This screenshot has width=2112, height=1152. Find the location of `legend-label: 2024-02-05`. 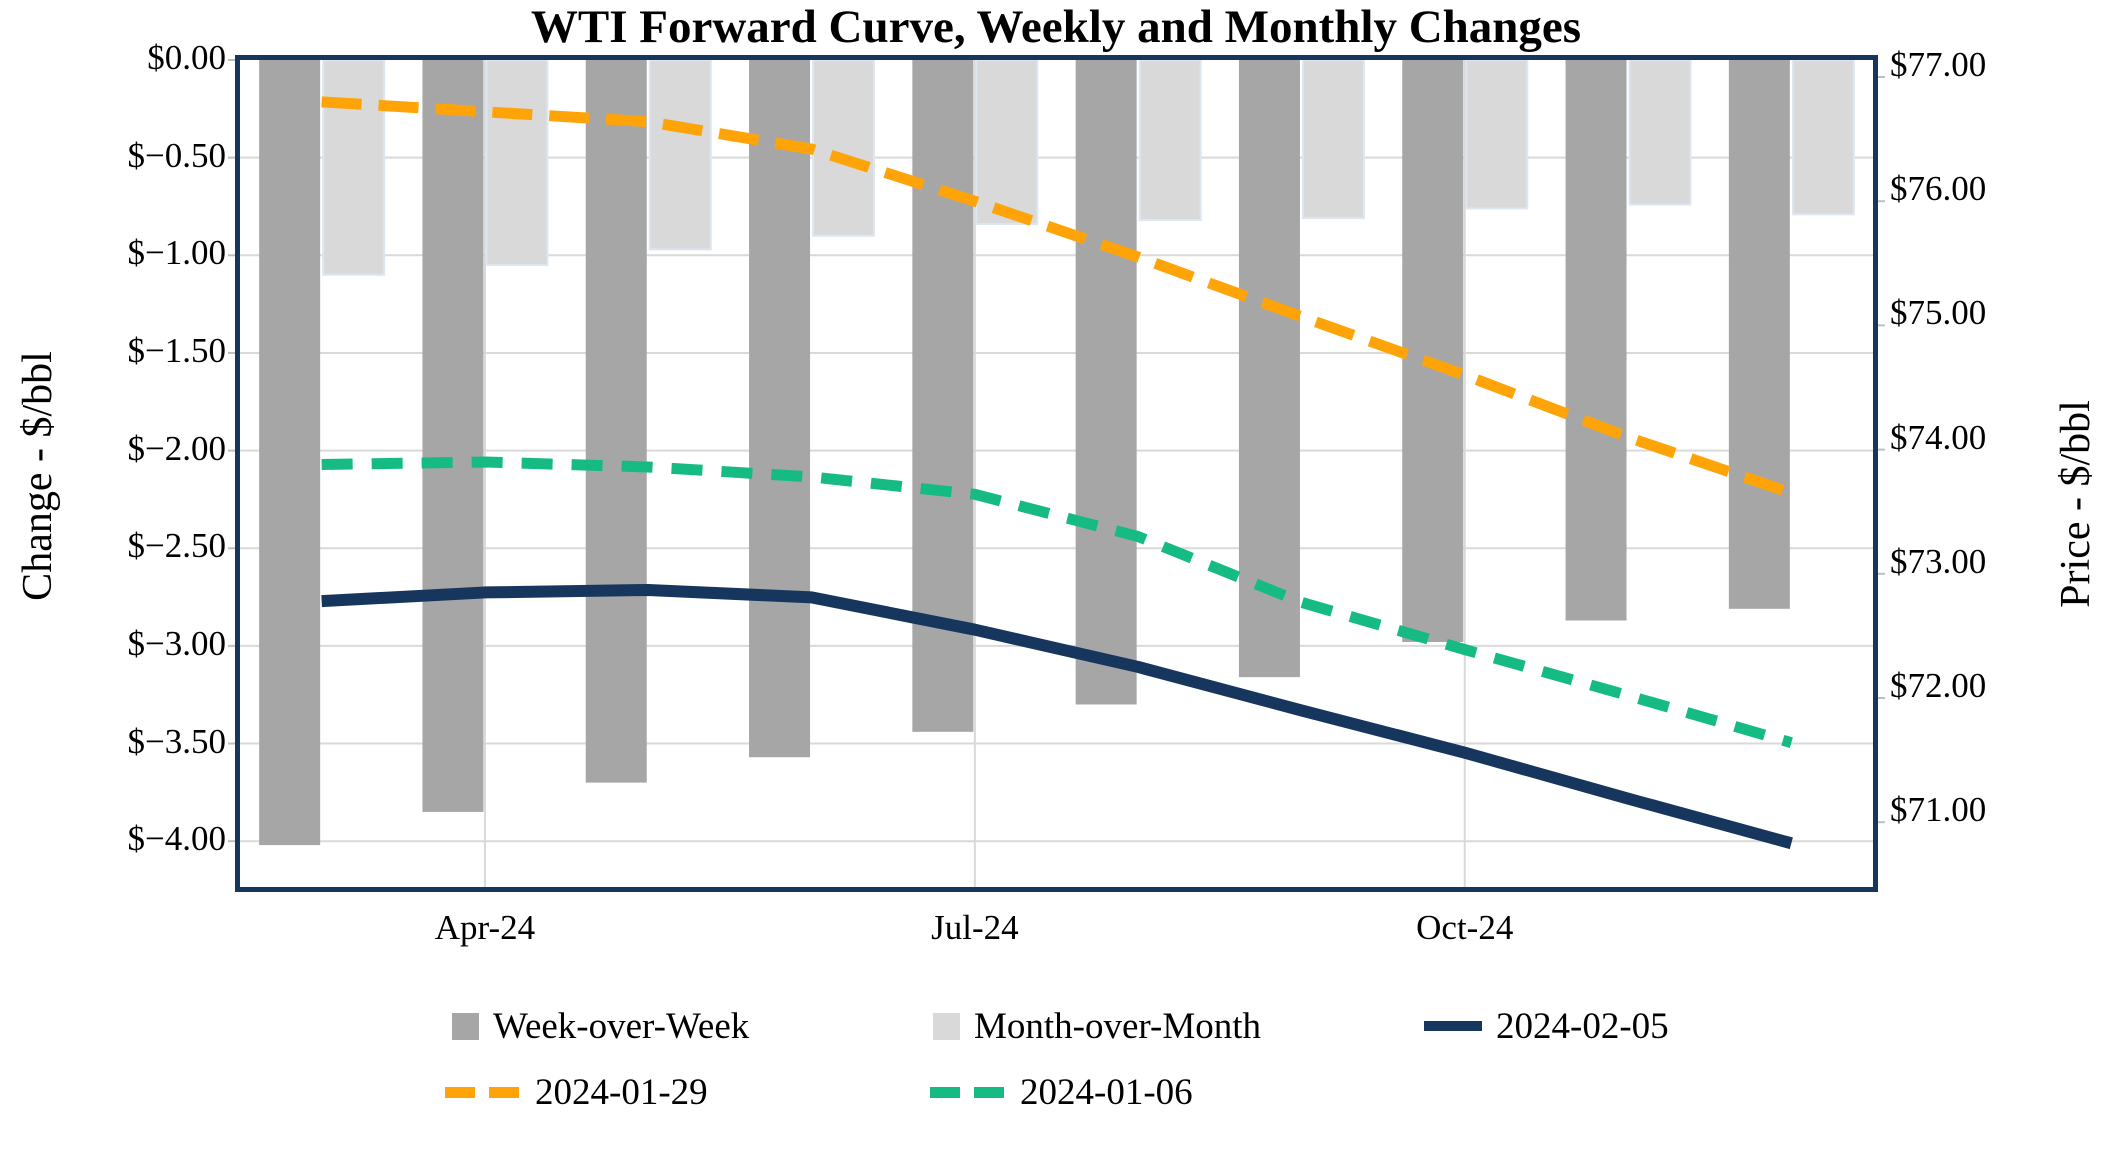

legend-label: 2024-02-05 is located at coordinates (1582, 1026).